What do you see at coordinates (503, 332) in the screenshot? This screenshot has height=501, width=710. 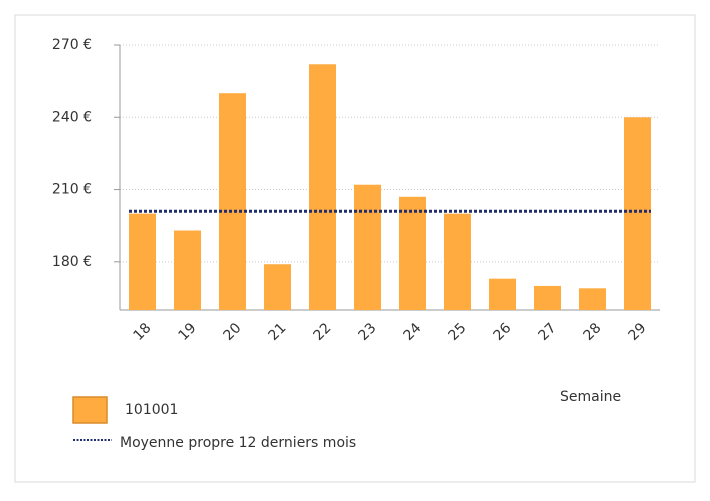 I see `x-tick-label: 26` at bounding box center [503, 332].